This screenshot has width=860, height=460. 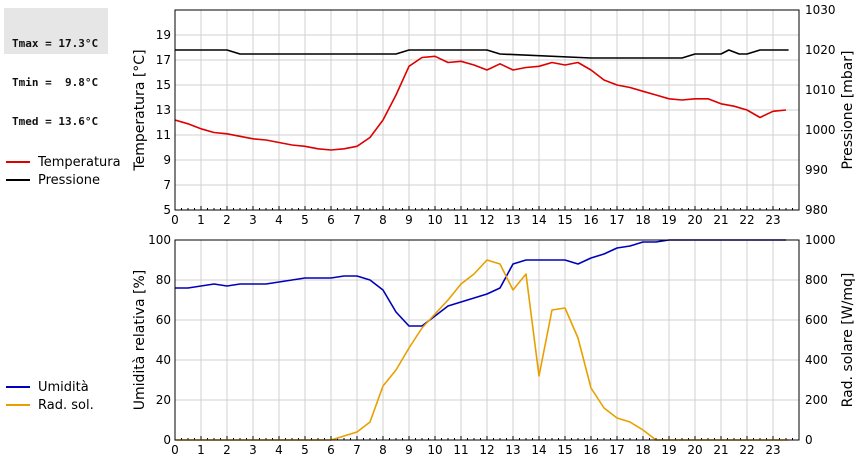 I want to click on top-x-tick-label: 20, so click(x=694, y=220).